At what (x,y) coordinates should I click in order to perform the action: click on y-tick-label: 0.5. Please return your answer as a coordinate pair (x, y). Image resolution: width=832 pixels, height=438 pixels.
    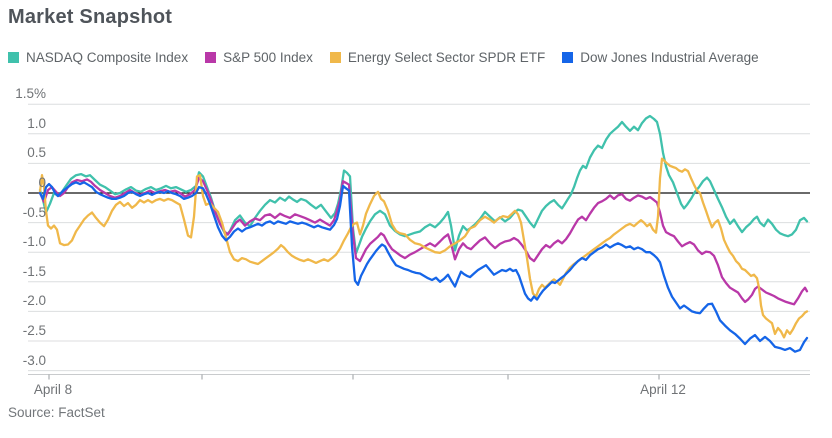
    Looking at the image, I should click on (36, 153).